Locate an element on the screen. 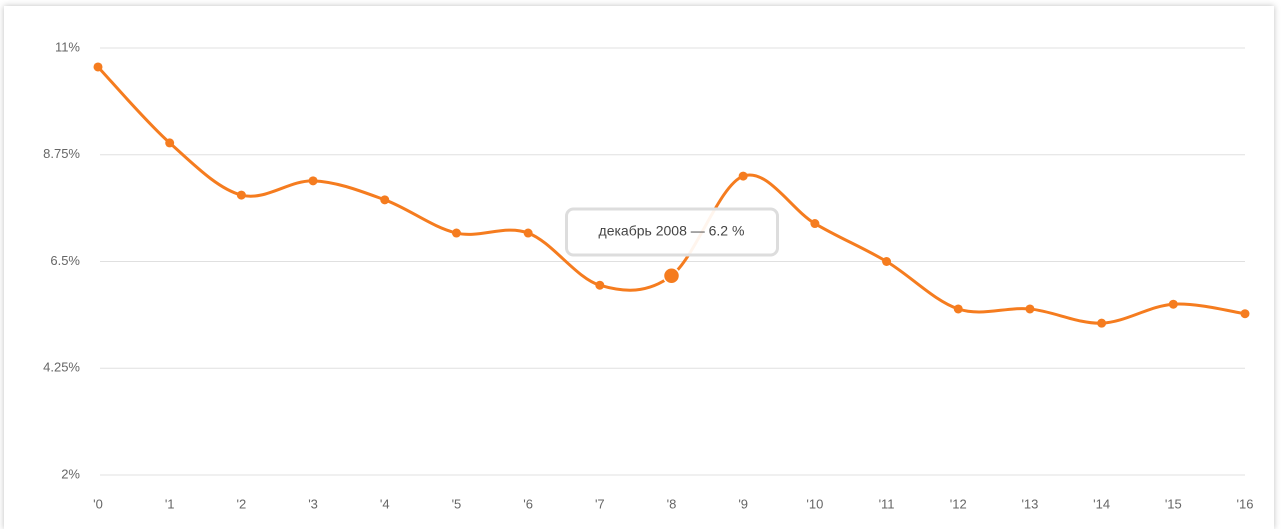 Image resolution: width=1283 pixels, height=529 pixels. y-tick-label: 4.25% is located at coordinates (61, 367).